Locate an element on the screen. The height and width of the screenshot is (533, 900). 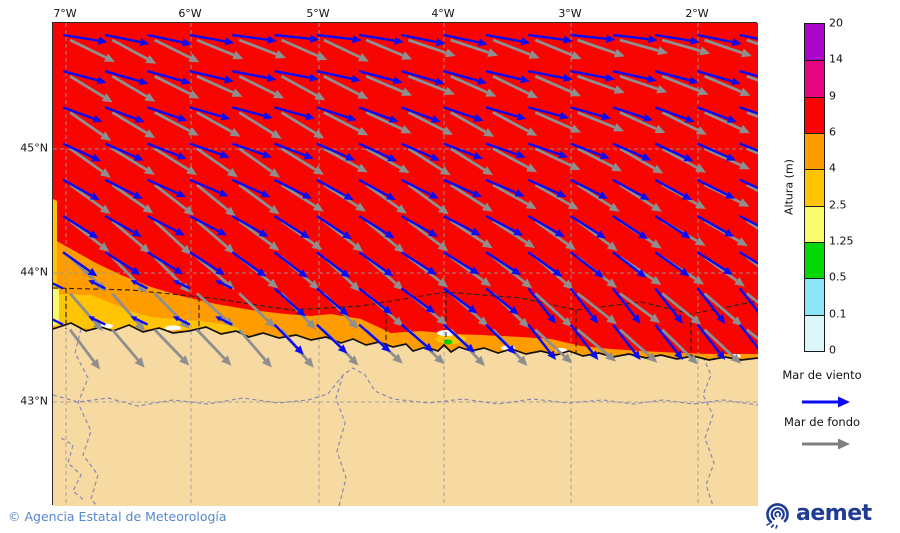
lon-tick-label: 4°W is located at coordinates (443, 13).